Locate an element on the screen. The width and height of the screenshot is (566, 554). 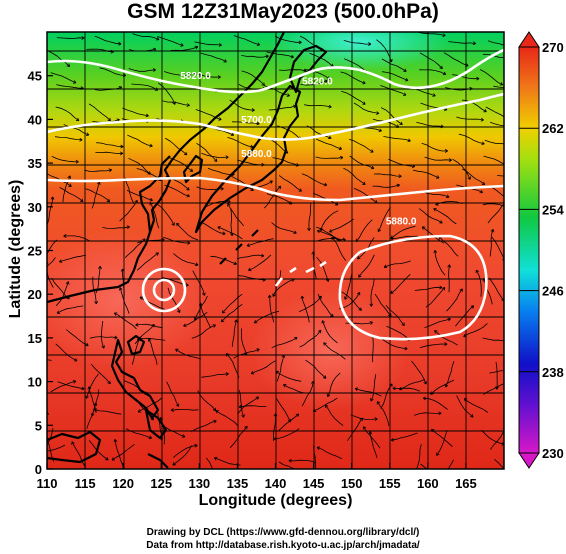
y-tick-label: 35 is located at coordinates (35, 163).